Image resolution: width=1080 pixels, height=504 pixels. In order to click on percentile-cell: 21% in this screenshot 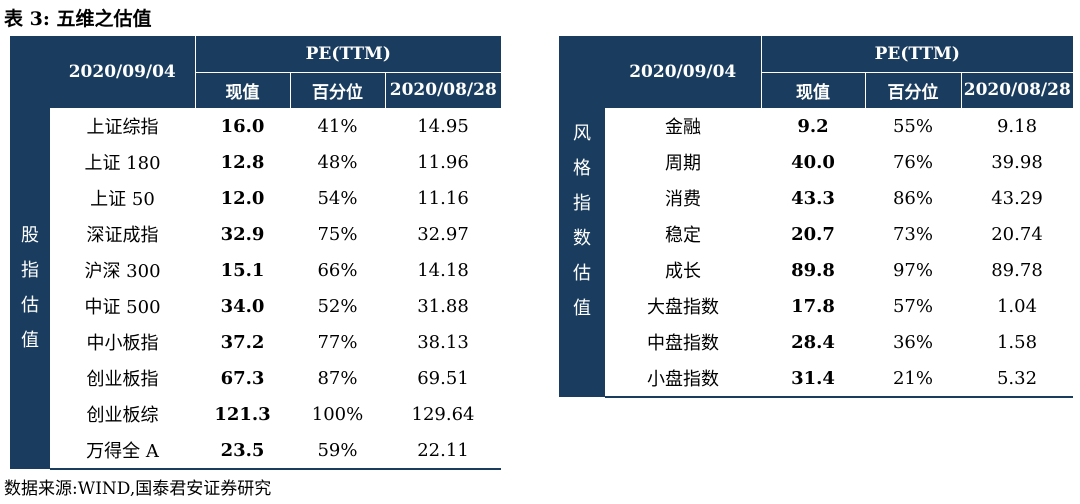, I will do `click(913, 379)`.